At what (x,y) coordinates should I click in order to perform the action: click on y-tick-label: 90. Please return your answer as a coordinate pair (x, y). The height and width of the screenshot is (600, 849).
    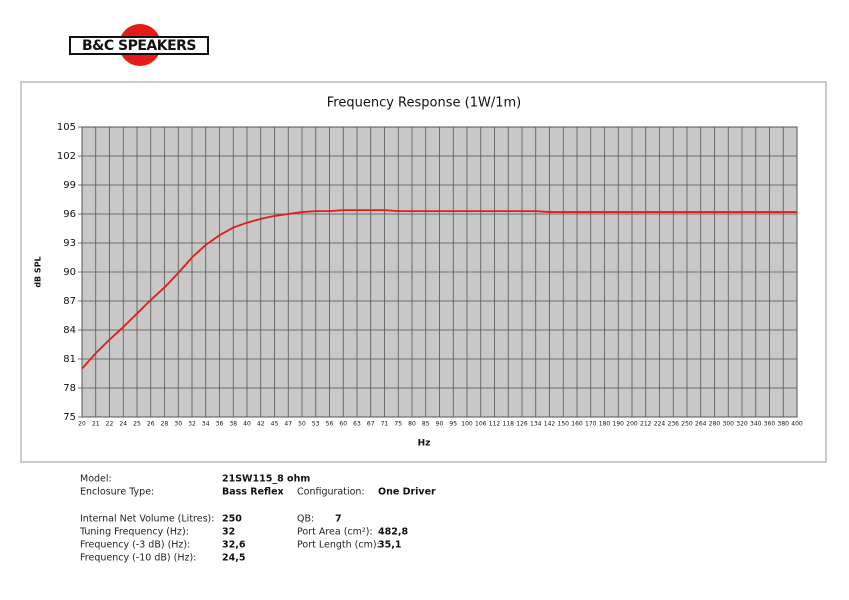
    Looking at the image, I should click on (69, 272).